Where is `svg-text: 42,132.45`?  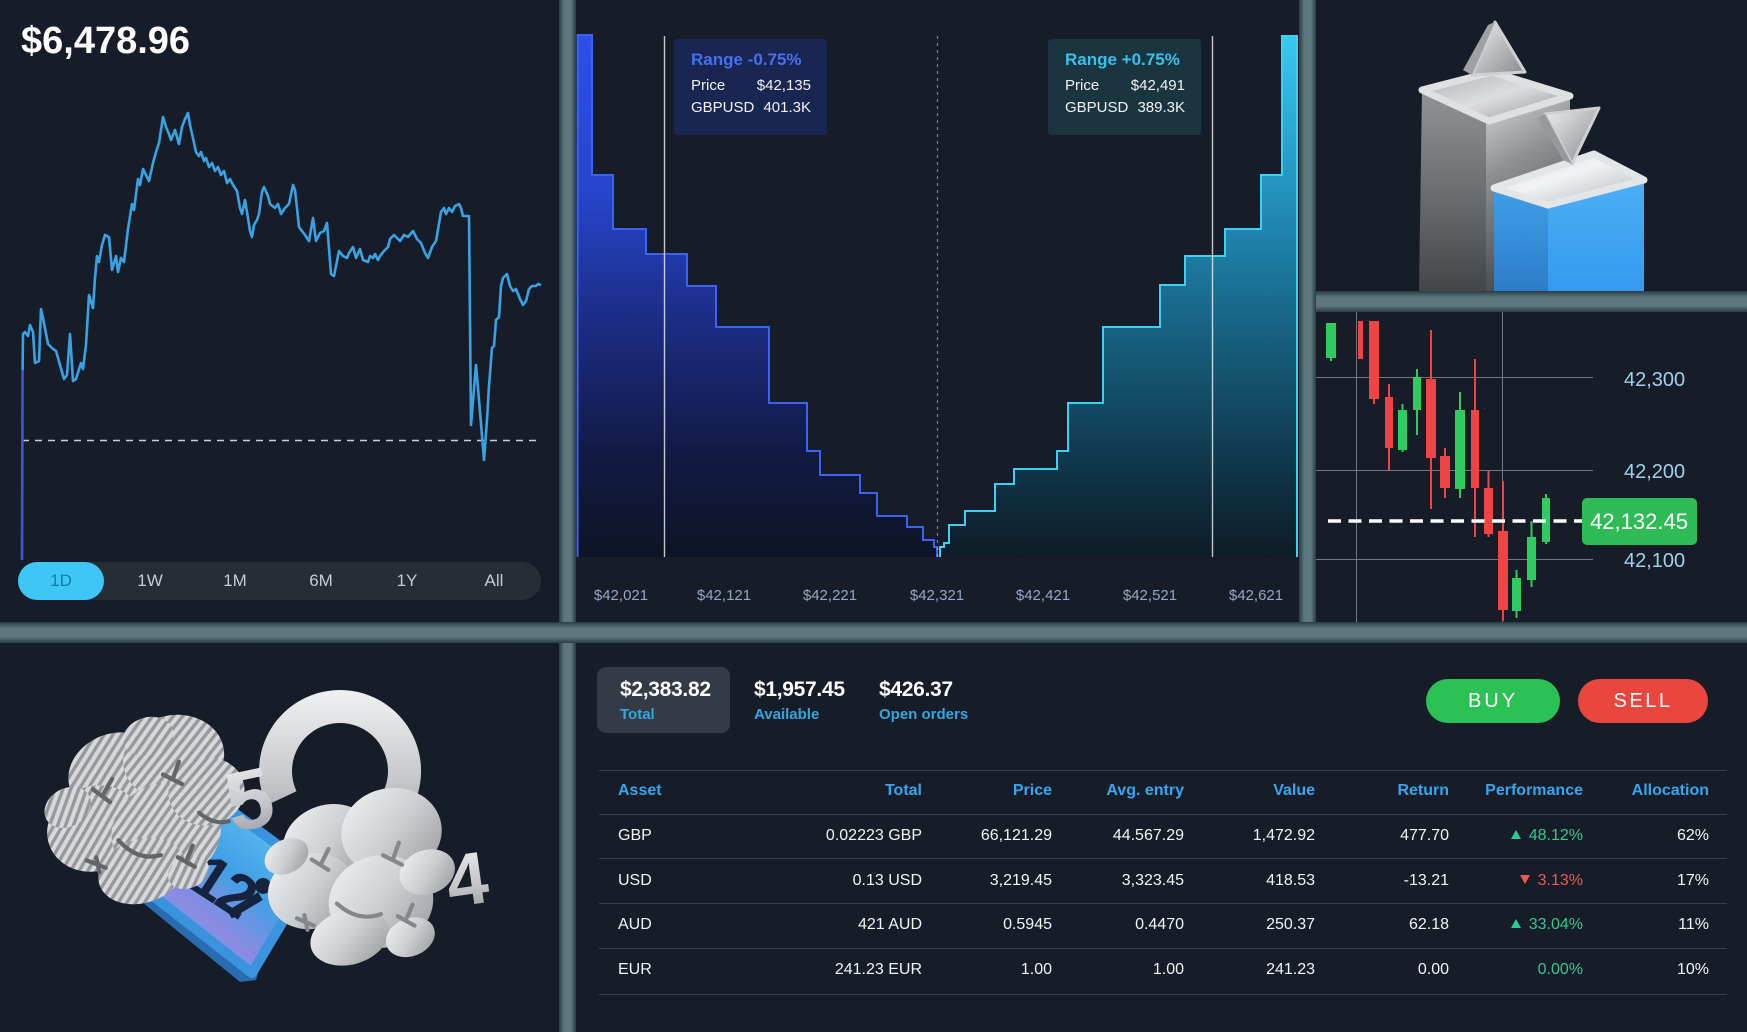
svg-text: 42,132.45 is located at coordinates (1639, 521).